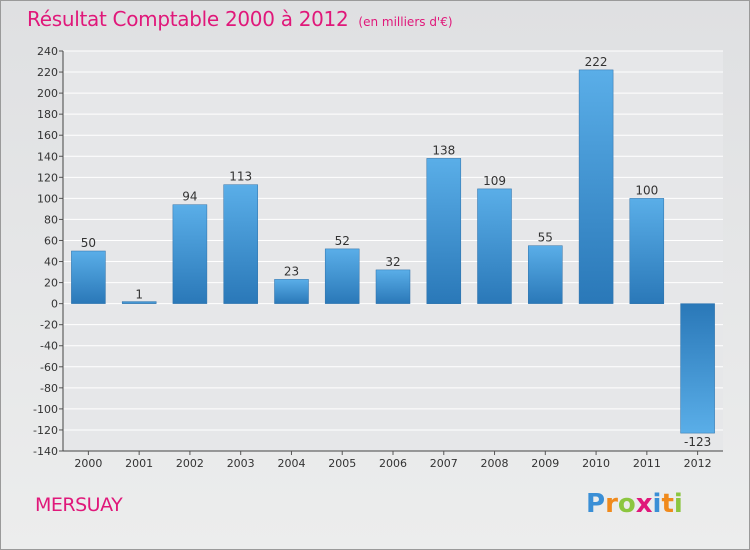 The height and width of the screenshot is (550, 750). I want to click on bar-2001, so click(139, 302).